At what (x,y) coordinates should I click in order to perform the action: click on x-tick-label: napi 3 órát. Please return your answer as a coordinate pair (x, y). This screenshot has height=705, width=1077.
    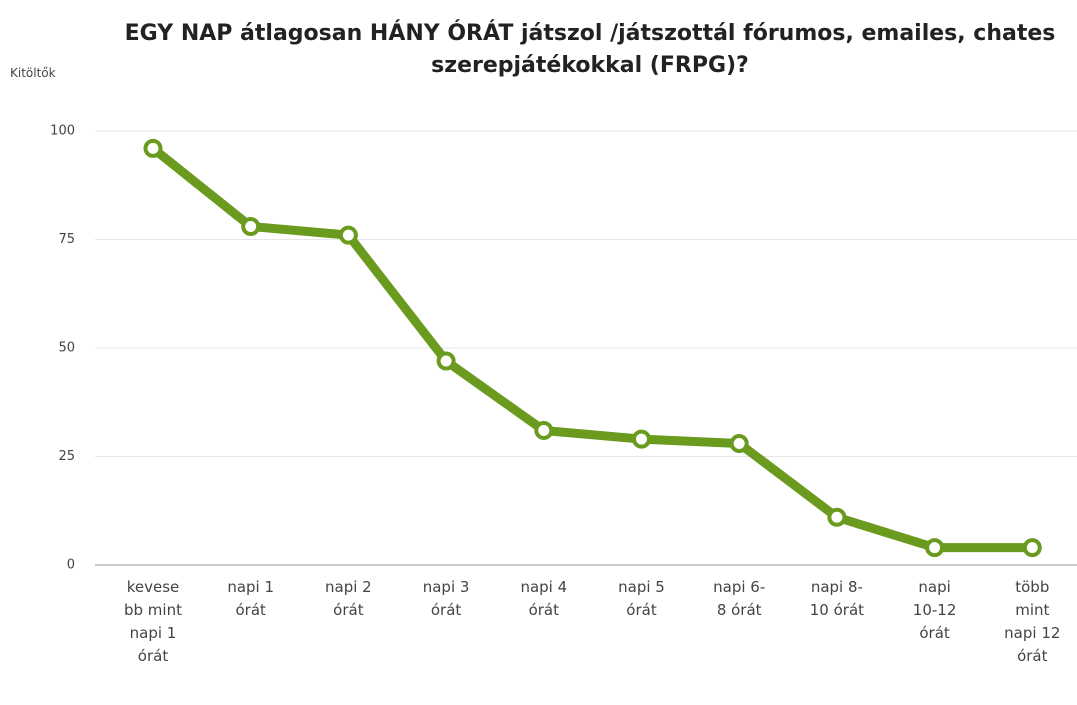
    Looking at the image, I should click on (446, 598).